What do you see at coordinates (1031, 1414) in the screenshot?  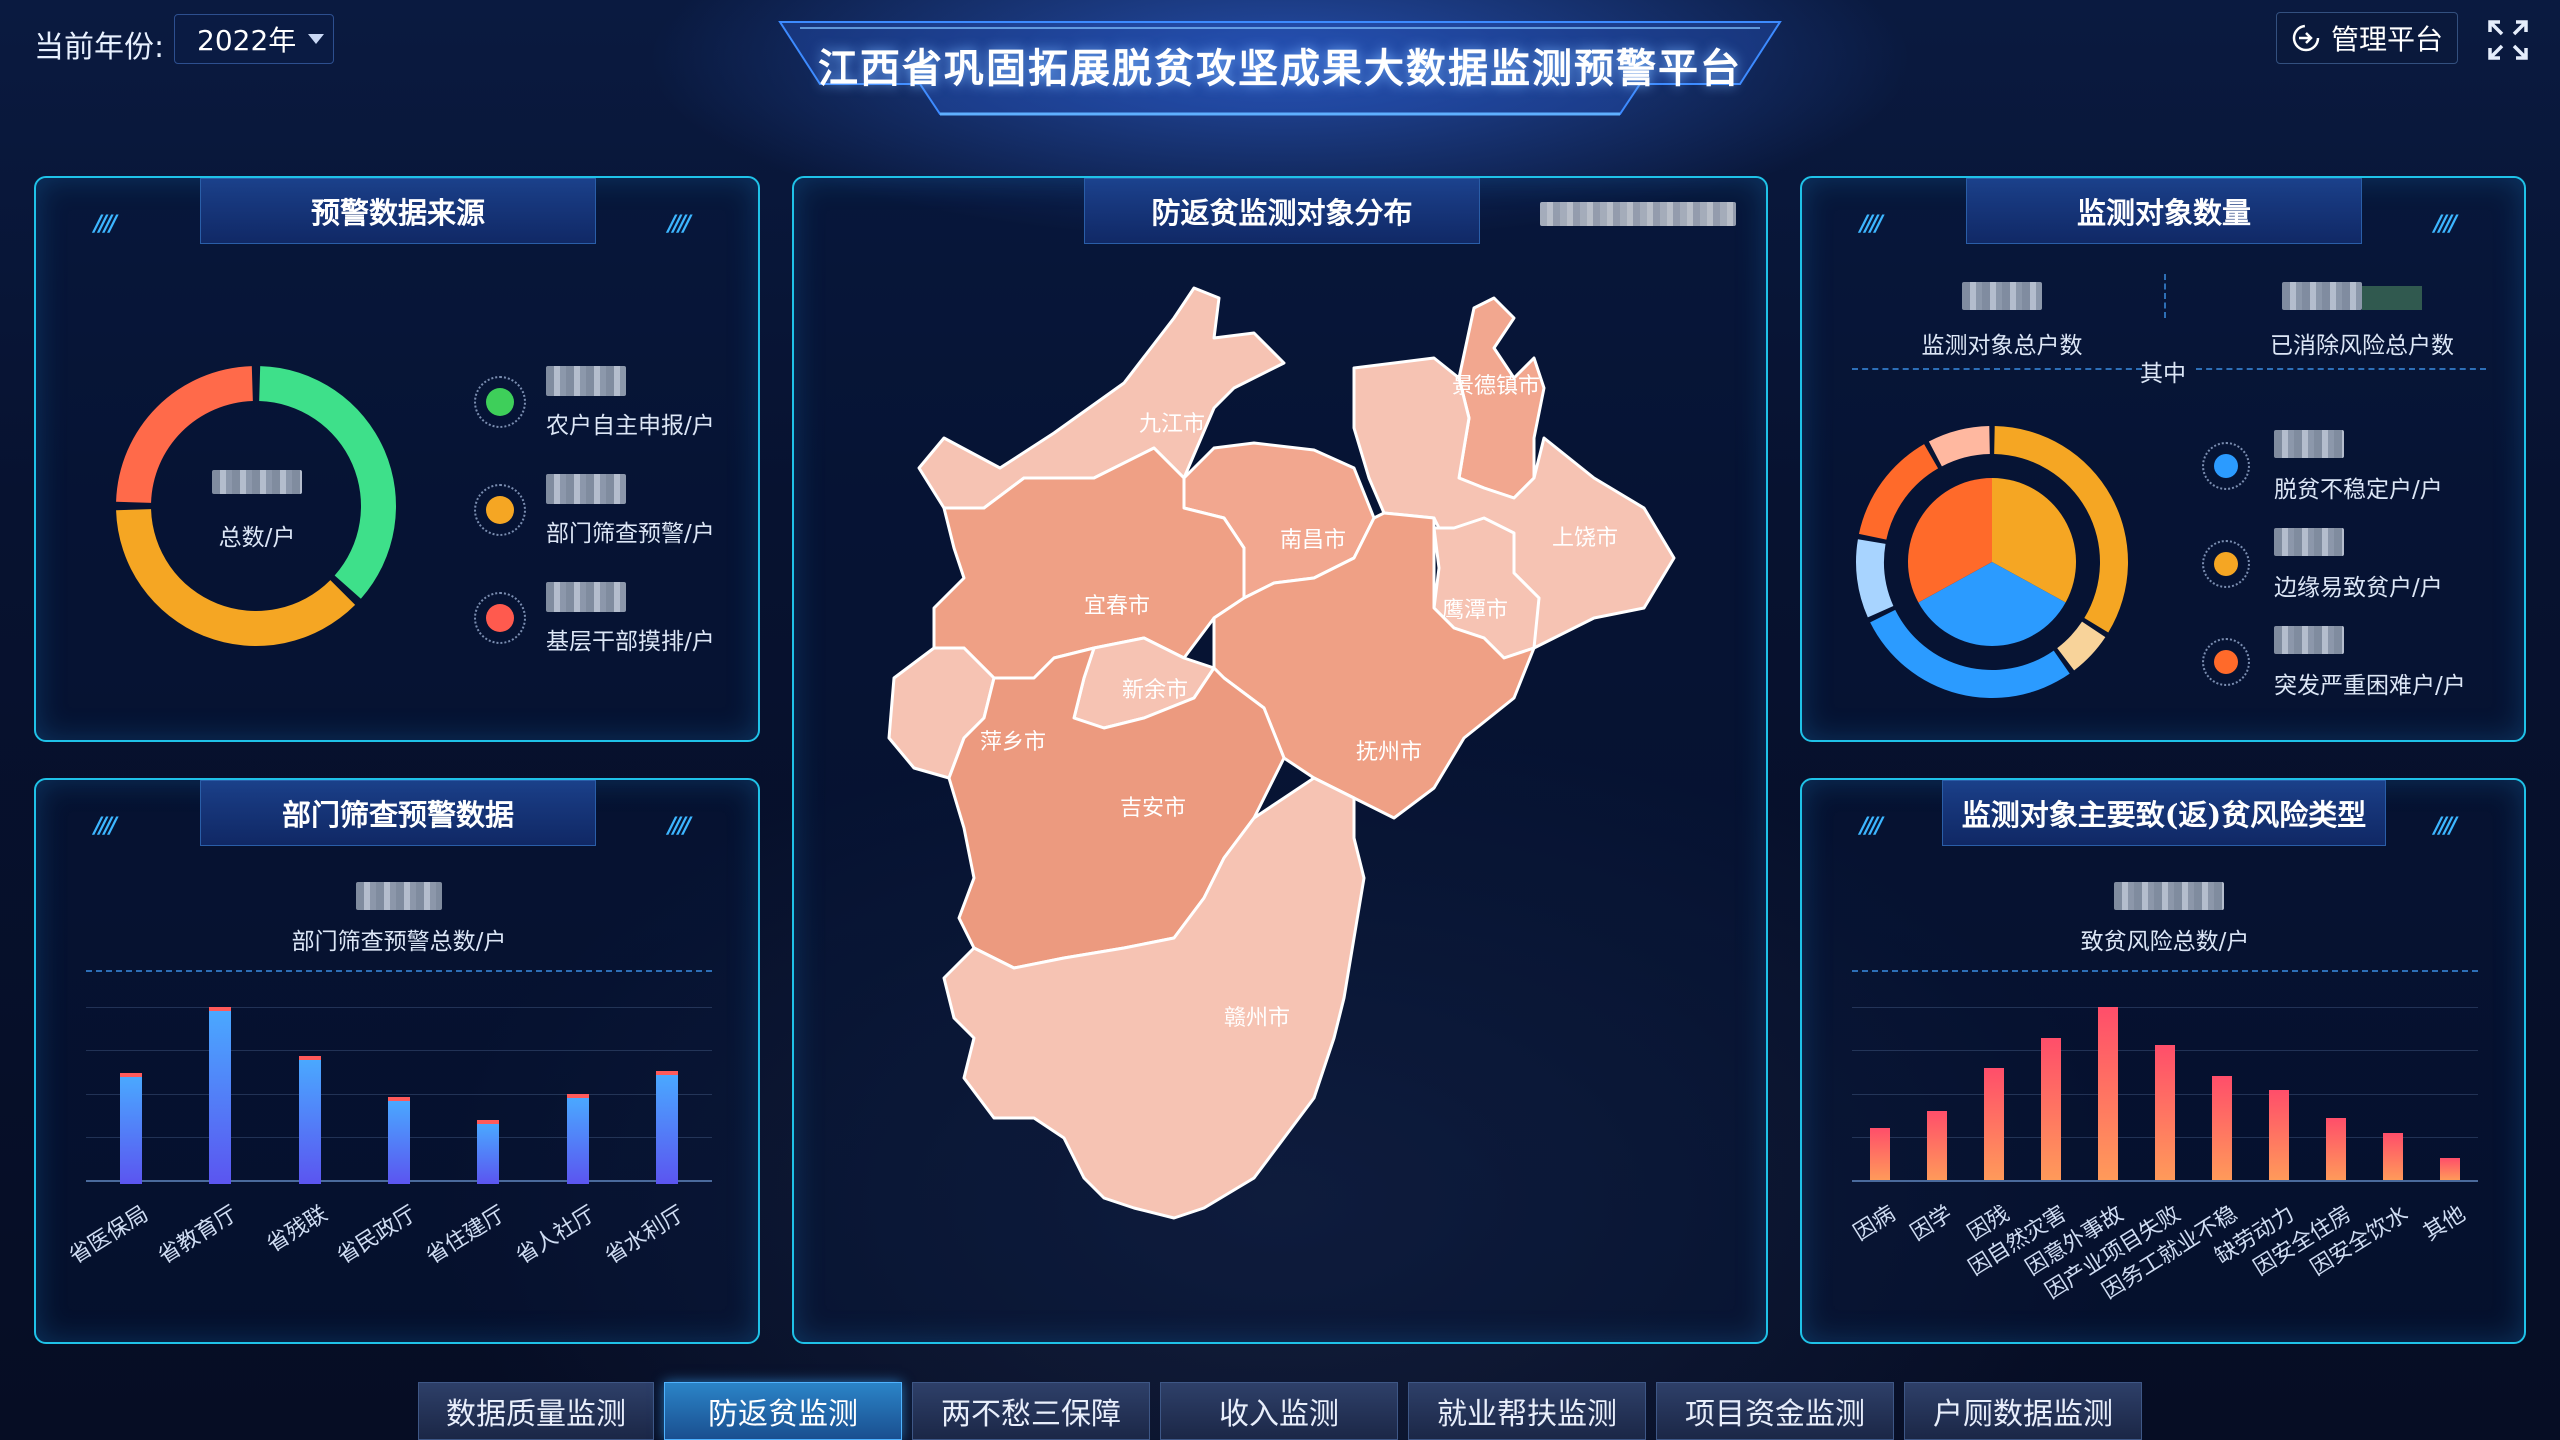 I see `tab-label: 两不愁三保障` at bounding box center [1031, 1414].